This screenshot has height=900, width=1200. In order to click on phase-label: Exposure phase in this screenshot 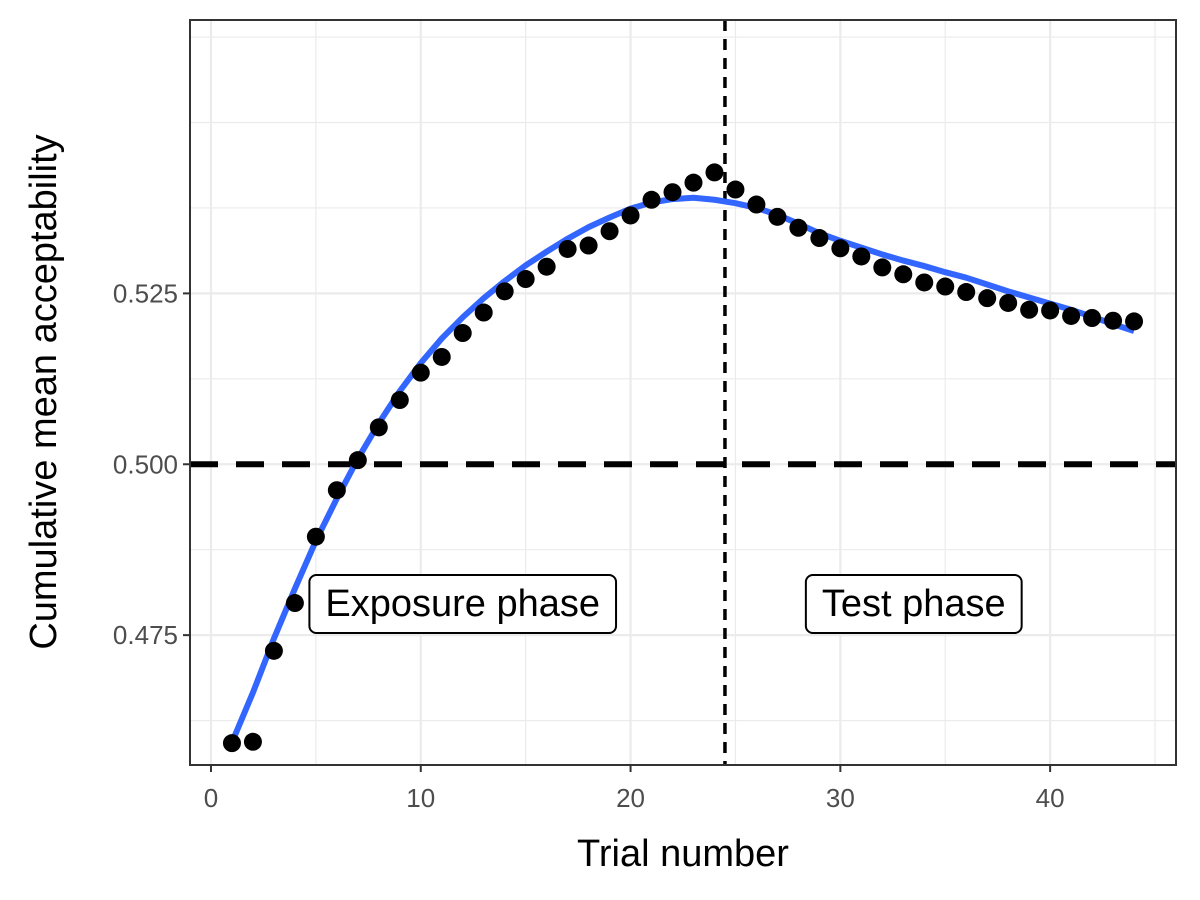, I will do `click(462, 604)`.